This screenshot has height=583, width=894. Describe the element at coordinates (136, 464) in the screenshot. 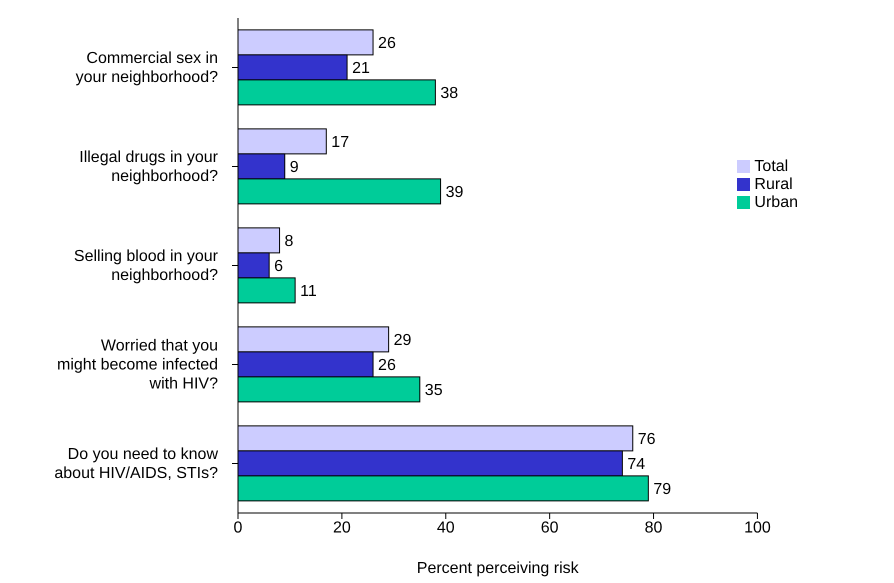

I see `y-tick-label: Do you need to know about HIV/AIDS, STIs?` at that location.